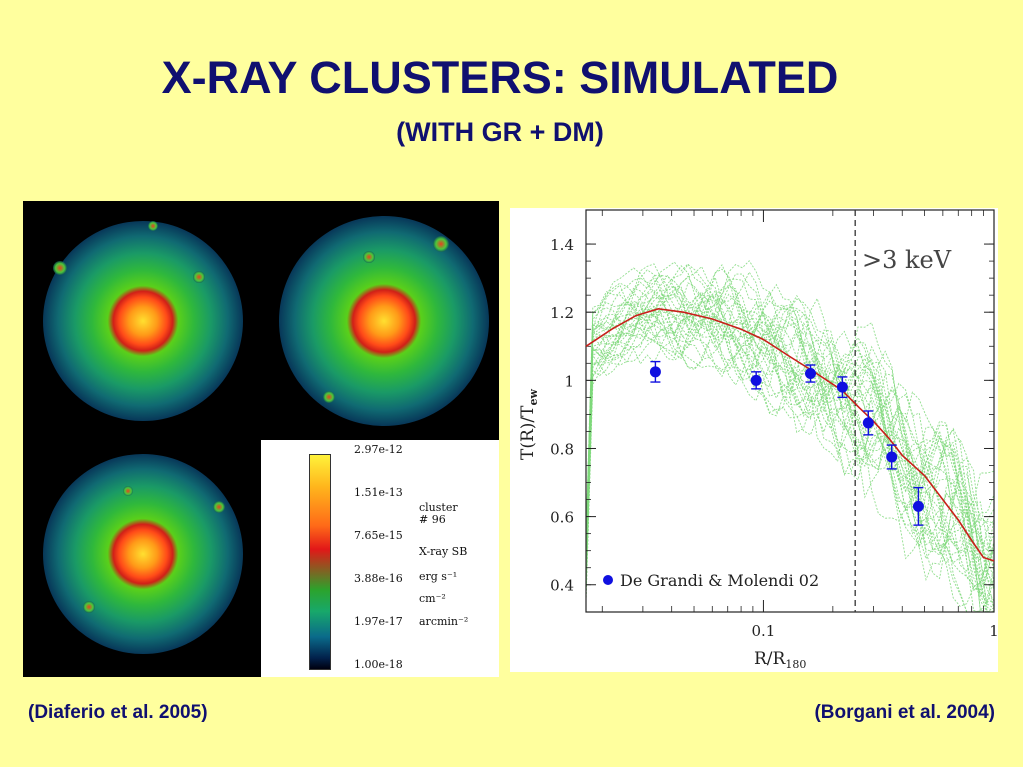  I want to click on colorbar-tick: 7.65e-15, so click(378, 535).